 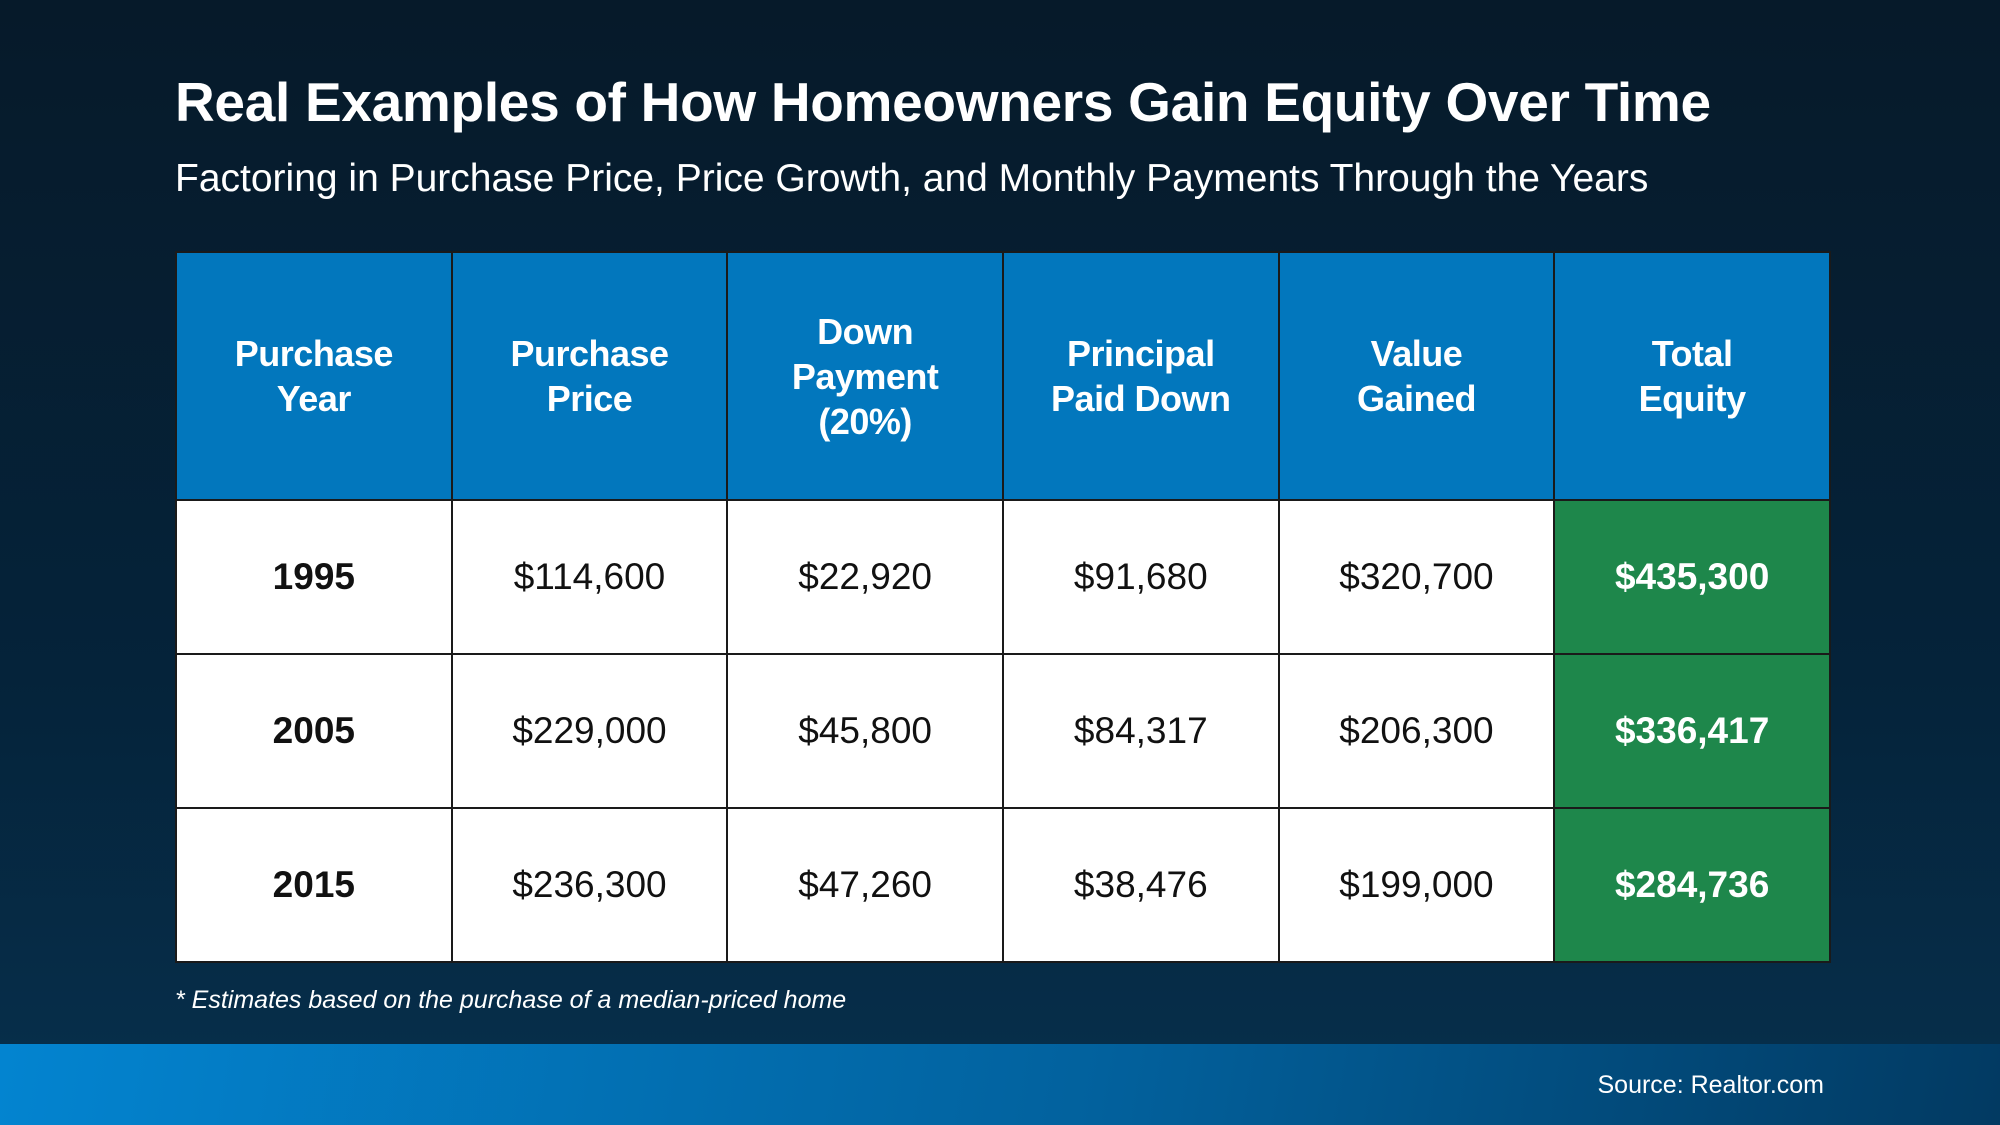 What do you see at coordinates (589, 577) in the screenshot?
I see `value-cell: $114,600` at bounding box center [589, 577].